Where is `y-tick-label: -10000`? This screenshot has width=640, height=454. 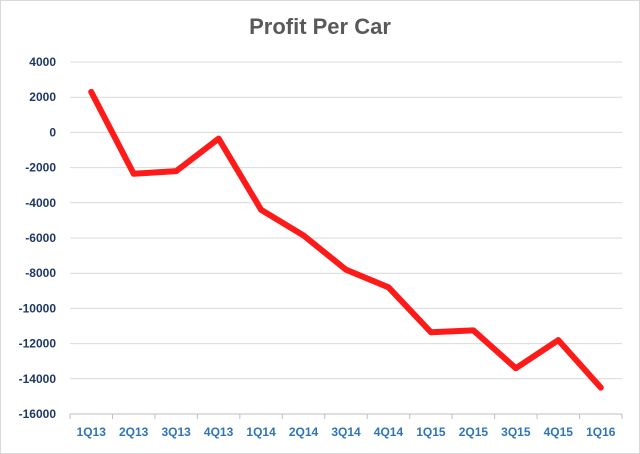 y-tick-label: -10000 is located at coordinates (38, 308).